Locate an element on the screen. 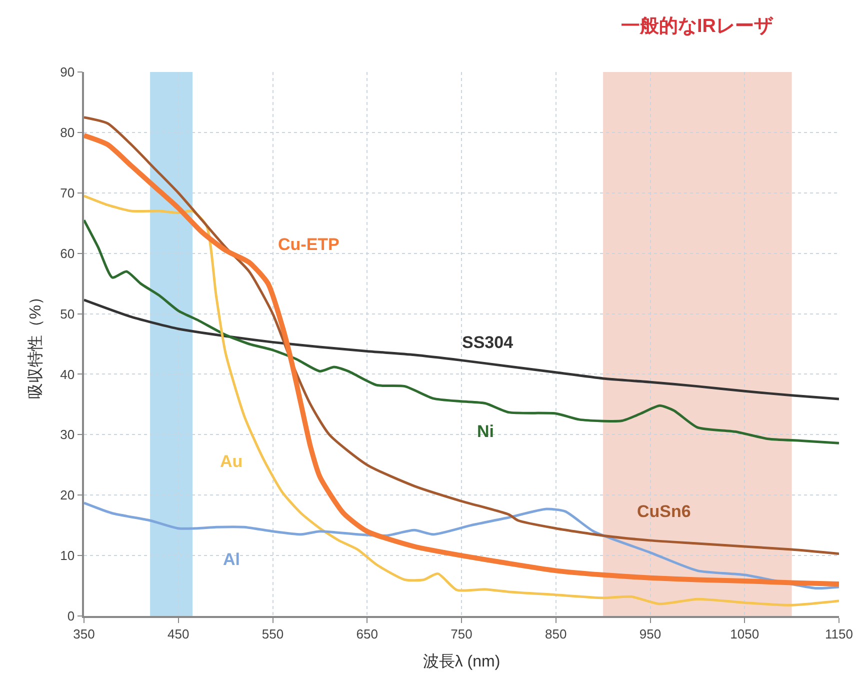  y-tick-label: 20 is located at coordinates (67, 495).